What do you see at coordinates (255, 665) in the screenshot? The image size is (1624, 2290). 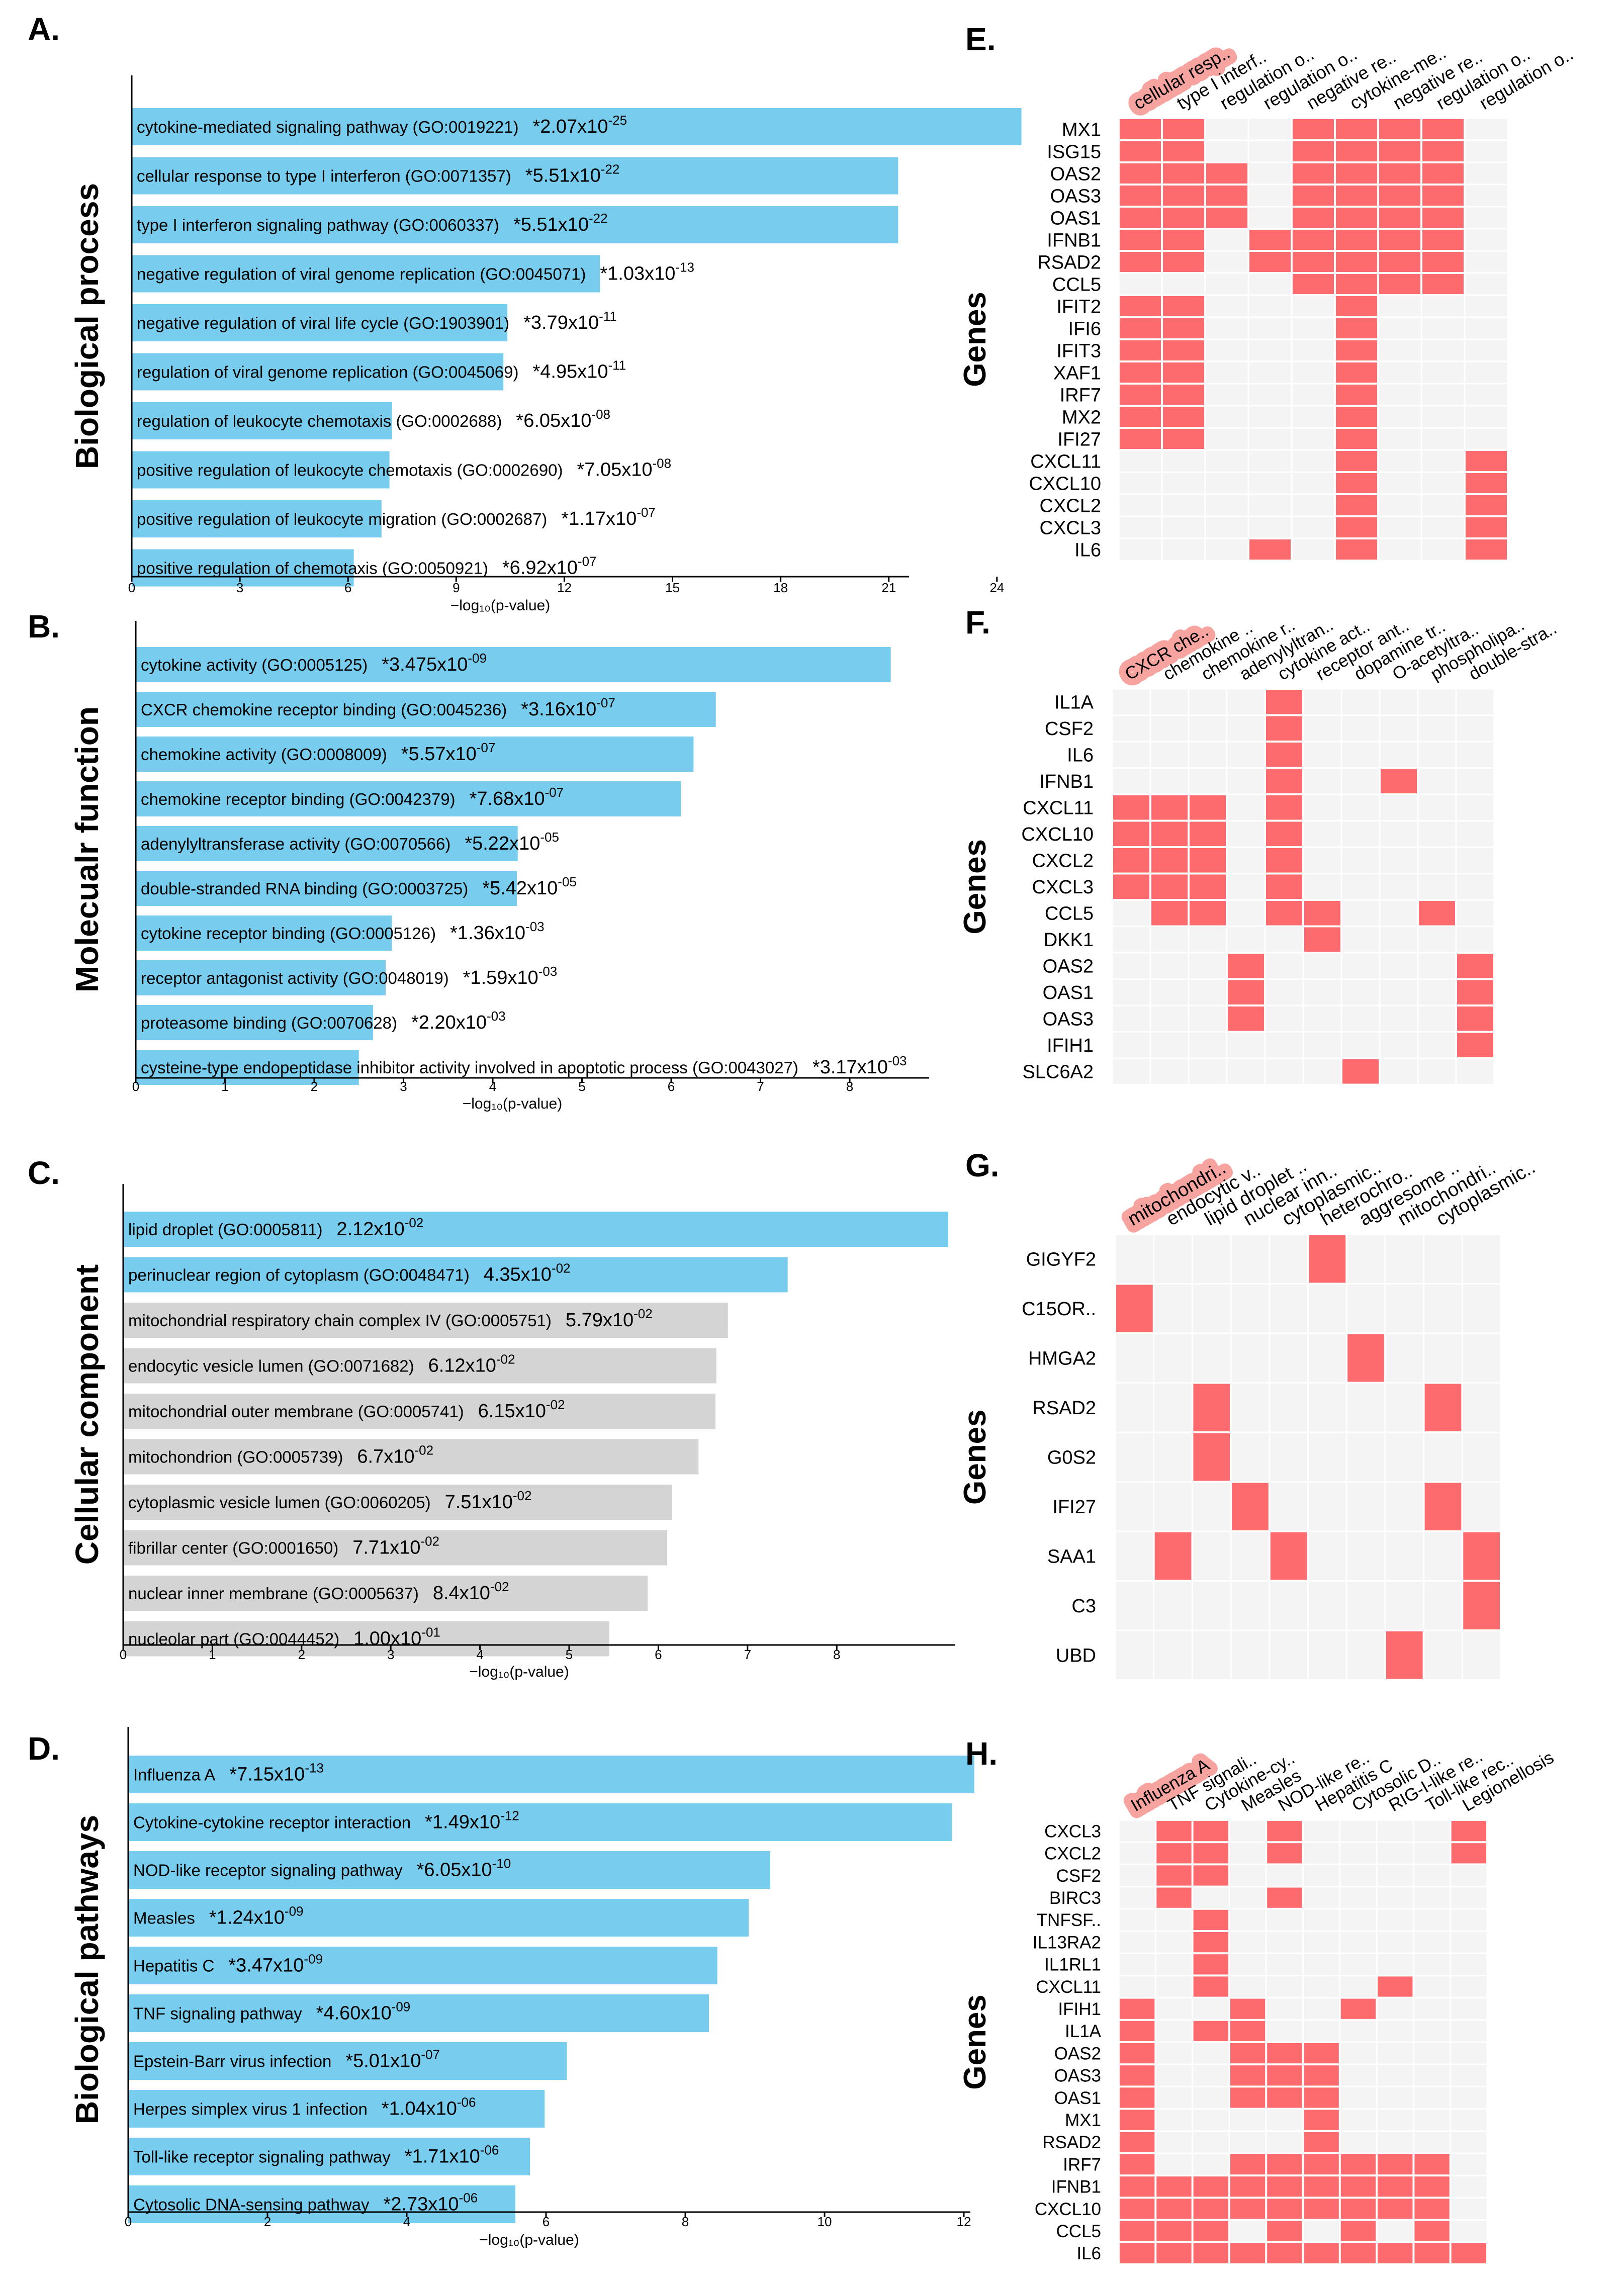 I see `bar-term: cytokine activity (GO:0005125)` at bounding box center [255, 665].